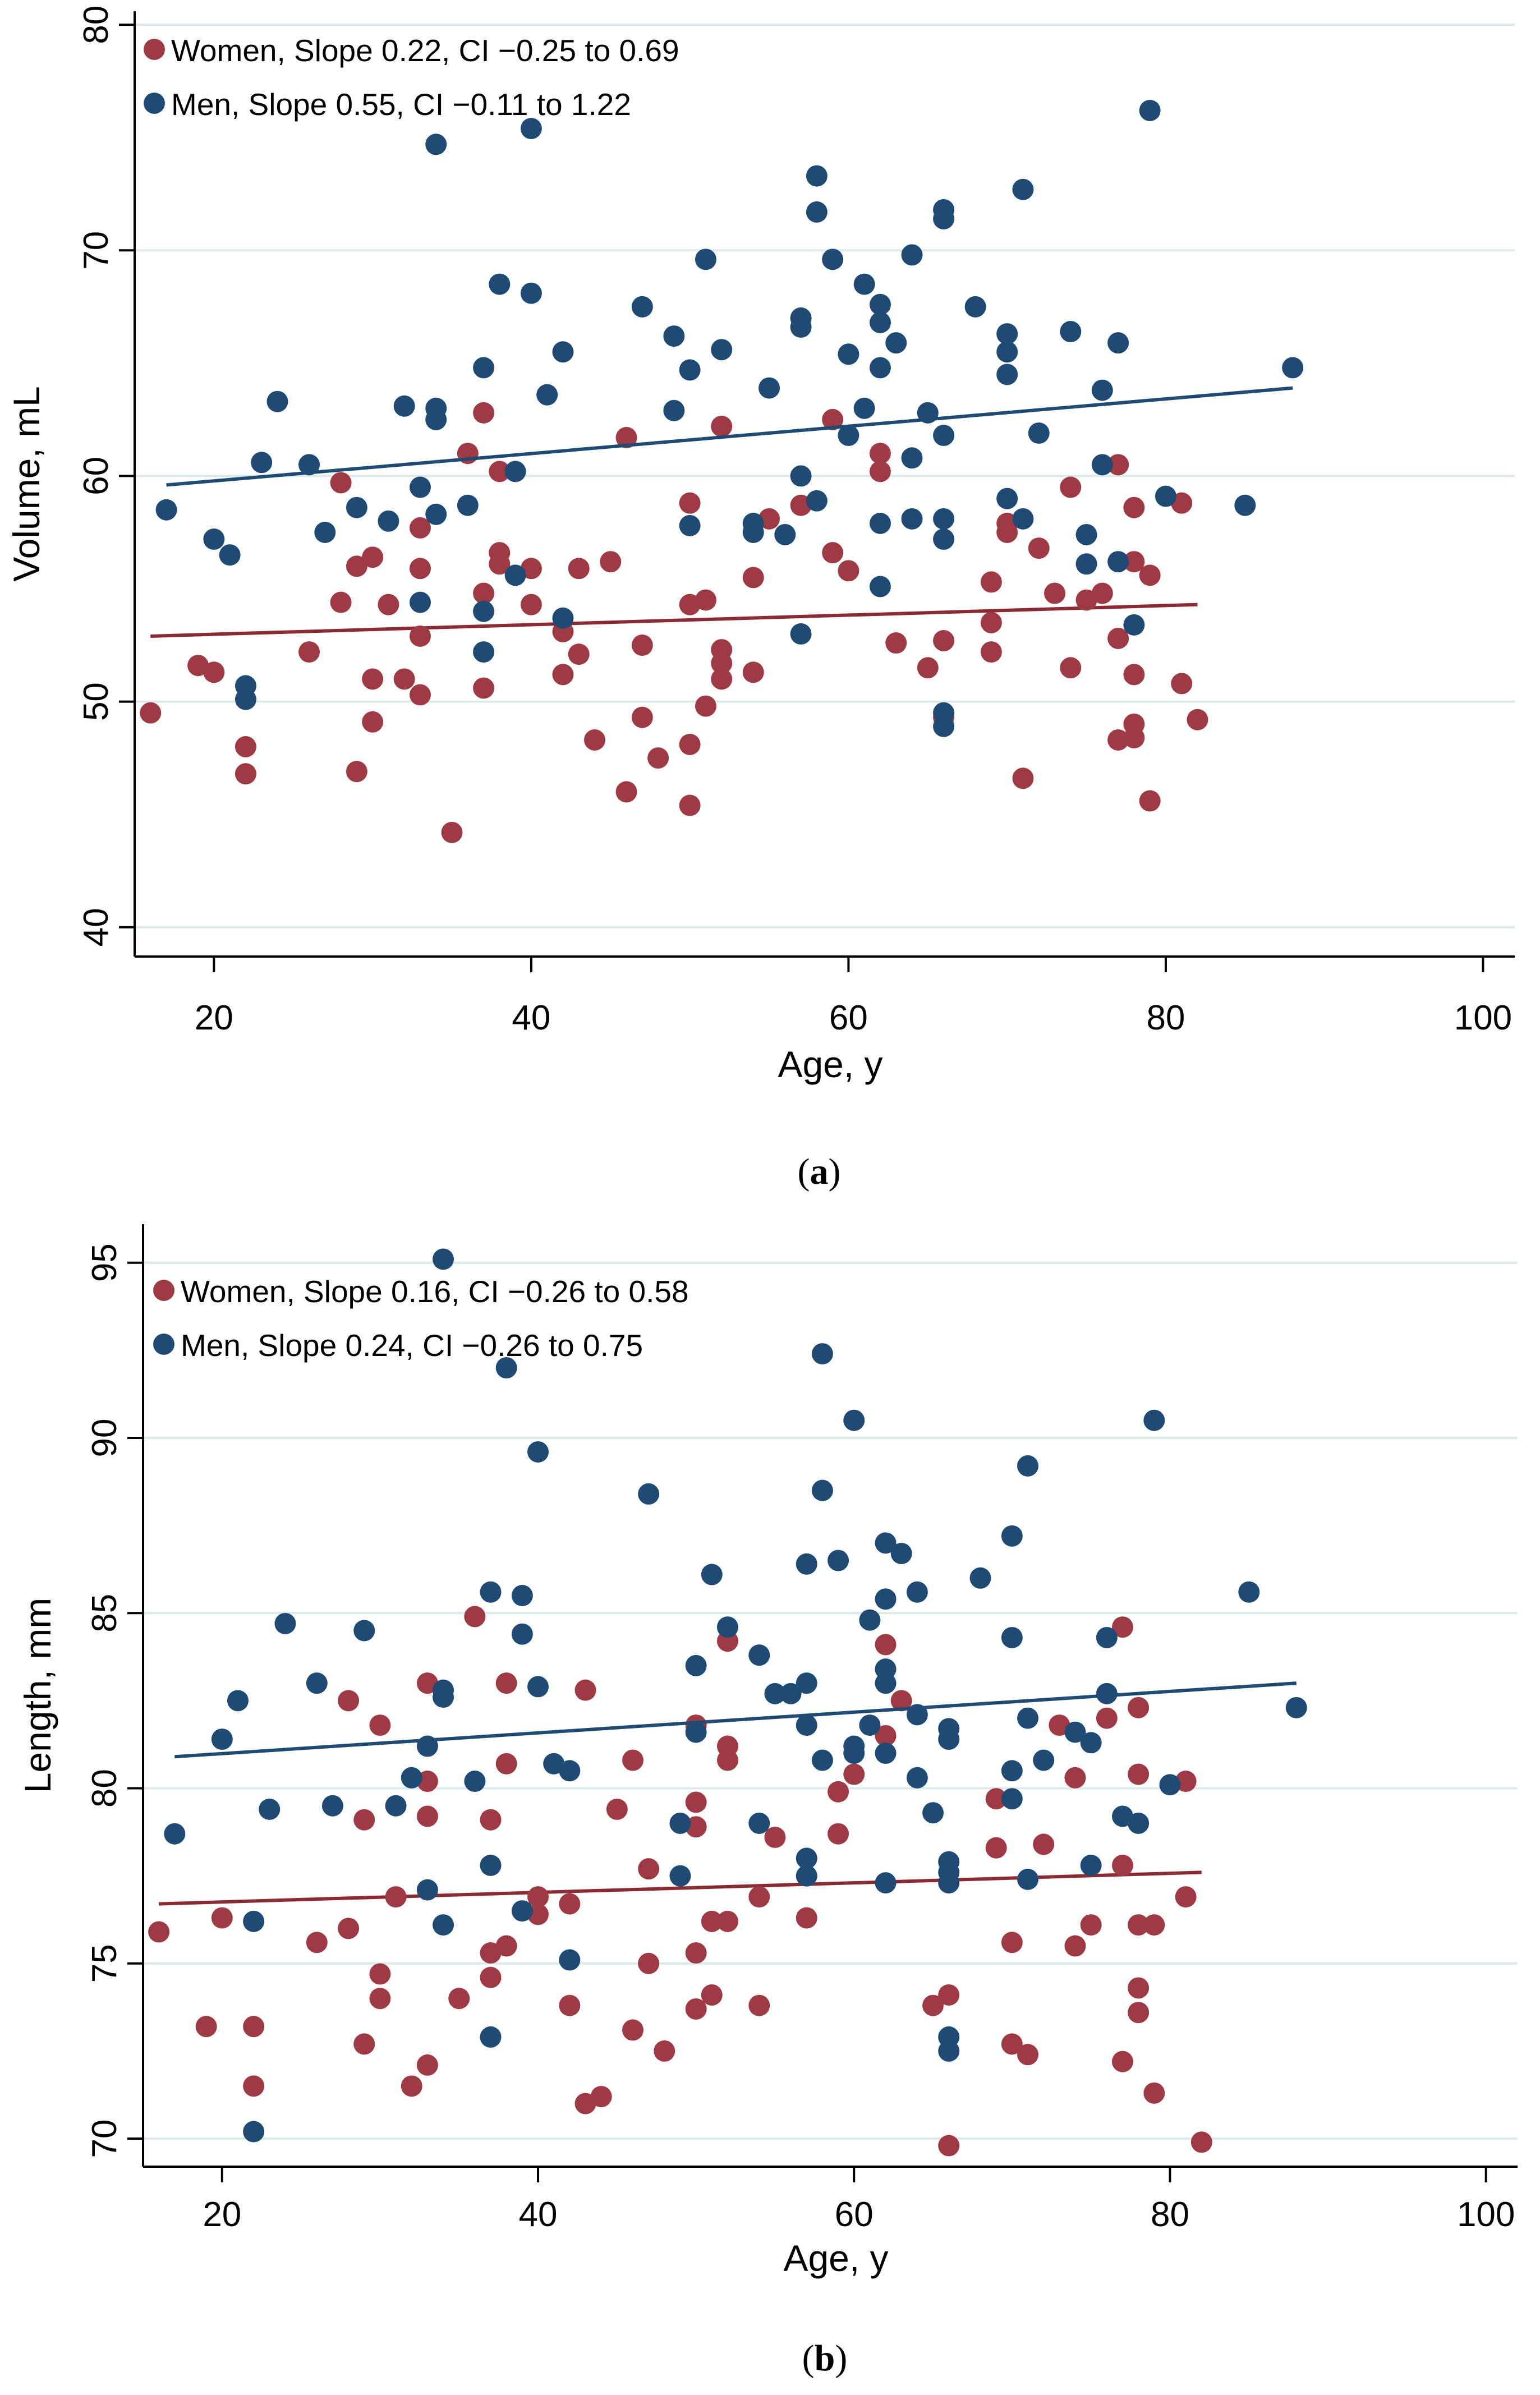 Image resolution: width=1540 pixels, height=2395 pixels. I want to click on x-tick-label: 60, so click(855, 2214).